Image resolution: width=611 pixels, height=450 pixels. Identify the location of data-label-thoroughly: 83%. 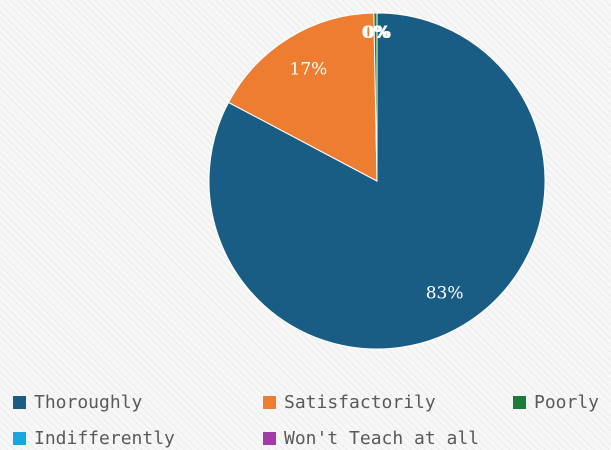
(445, 293).